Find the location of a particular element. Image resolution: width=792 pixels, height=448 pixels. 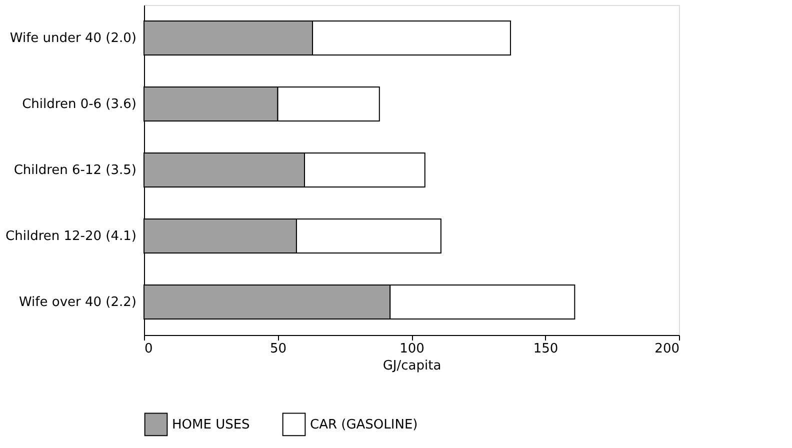

x-tick-label: 0 is located at coordinates (148, 349).